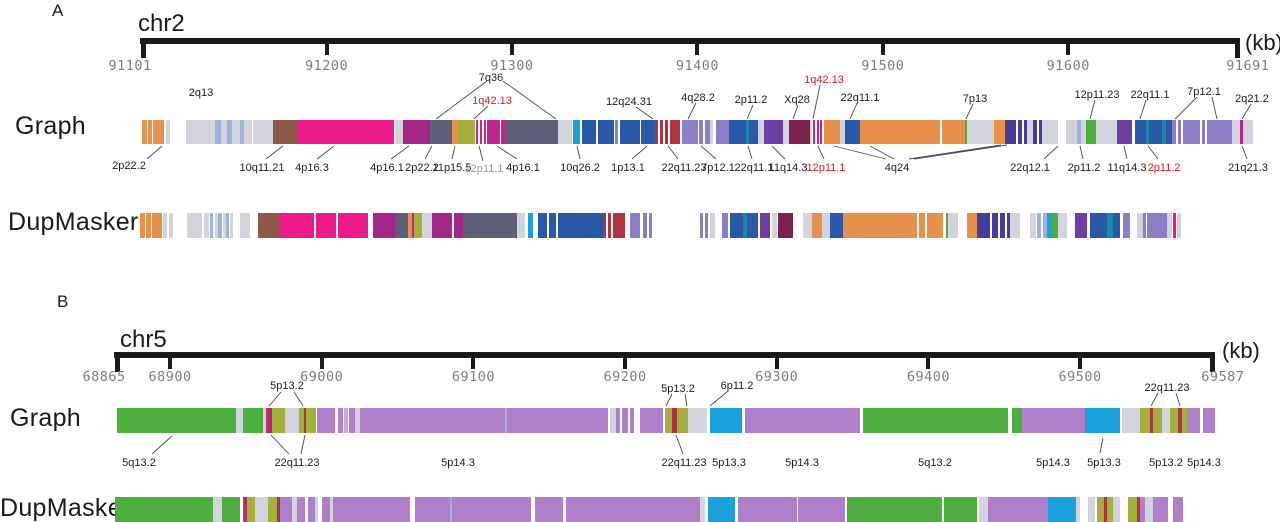 This screenshot has width=1280, height=522. I want to click on band-label-below-22q11.23: 22q11.23, so click(684, 168).